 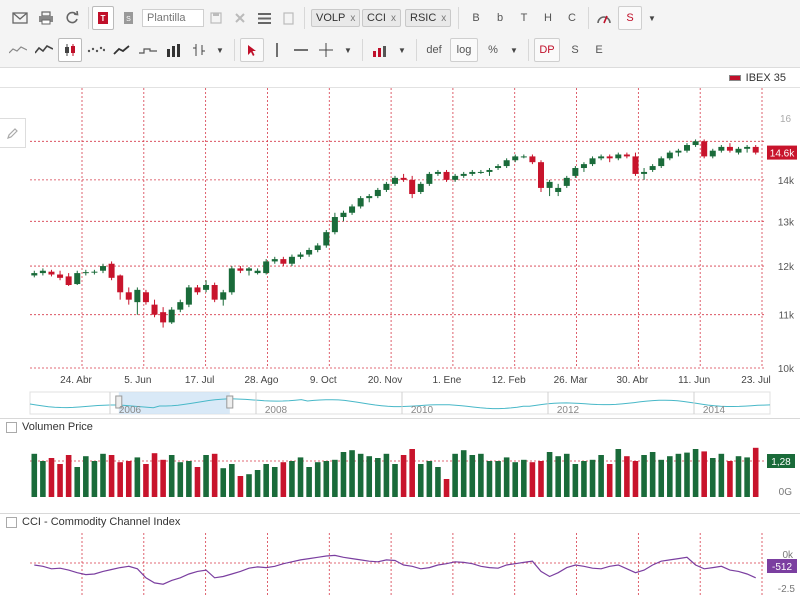 What do you see at coordinates (13, 133) in the screenshot?
I see `drawing-tools-tab` at bounding box center [13, 133].